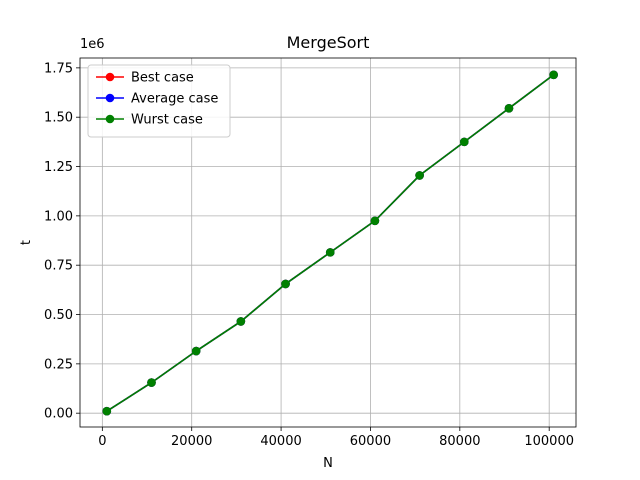 The width and height of the screenshot is (640, 480). What do you see at coordinates (92, 44) in the screenshot?
I see `y-axis-offset-text: 1e6` at bounding box center [92, 44].